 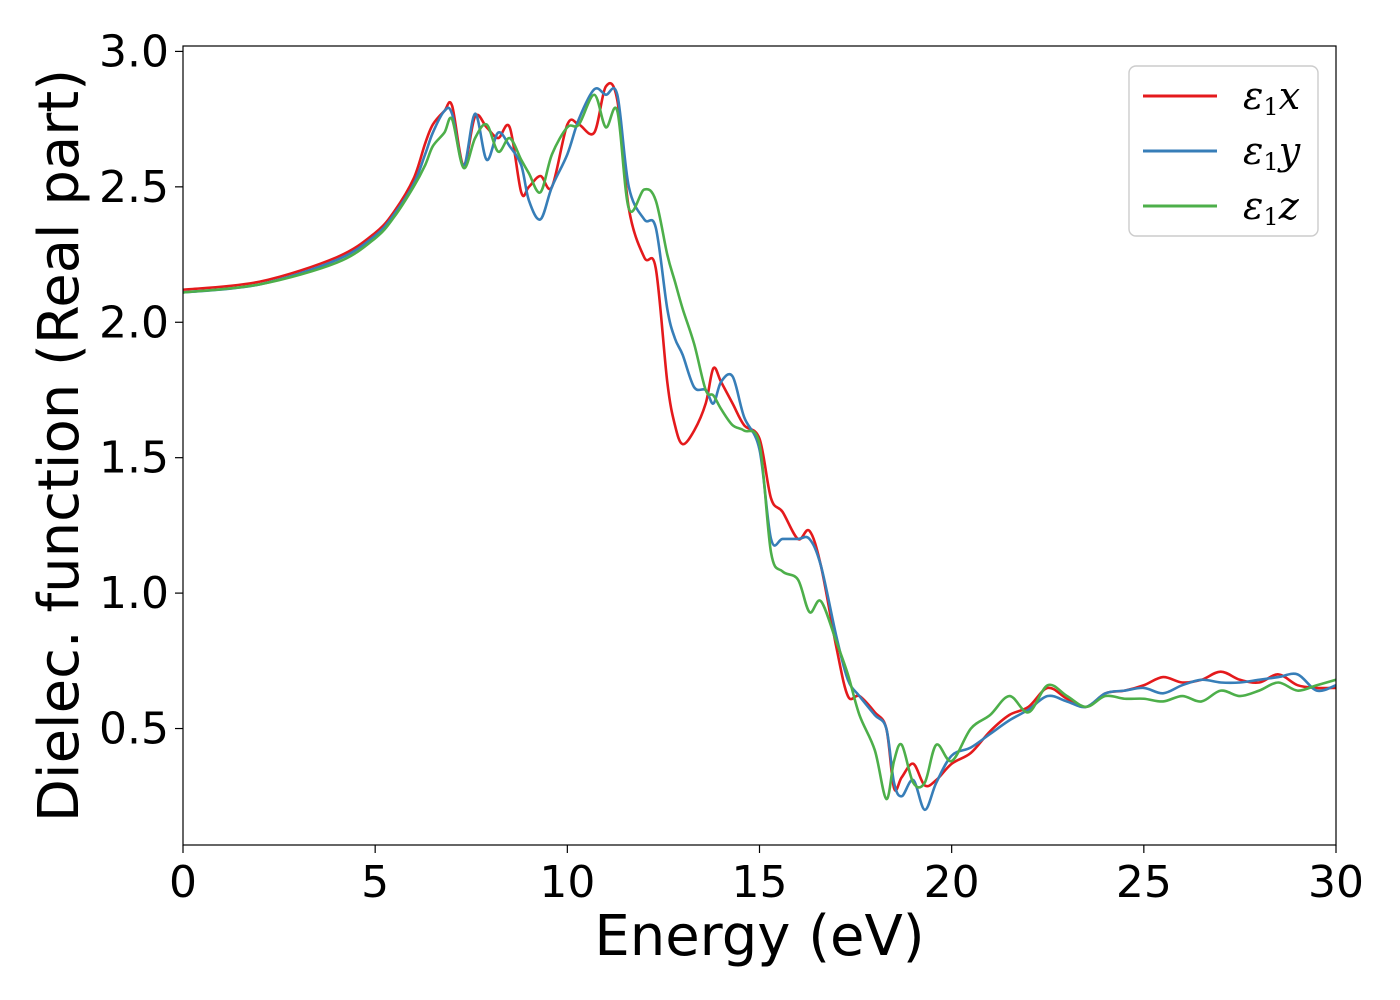 I want to click on x-tick-label: 15, so click(x=760, y=882).